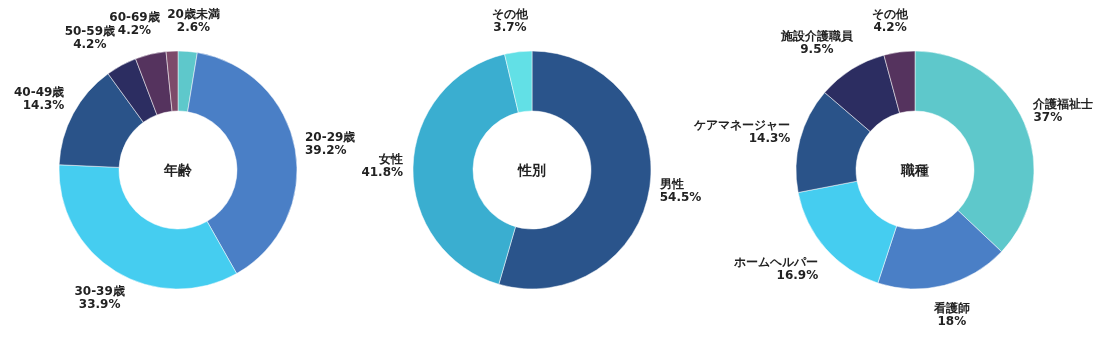 The height and width of the screenshot is (339, 1097). I want to click on slice-label: 40-49歳, so click(39, 91).